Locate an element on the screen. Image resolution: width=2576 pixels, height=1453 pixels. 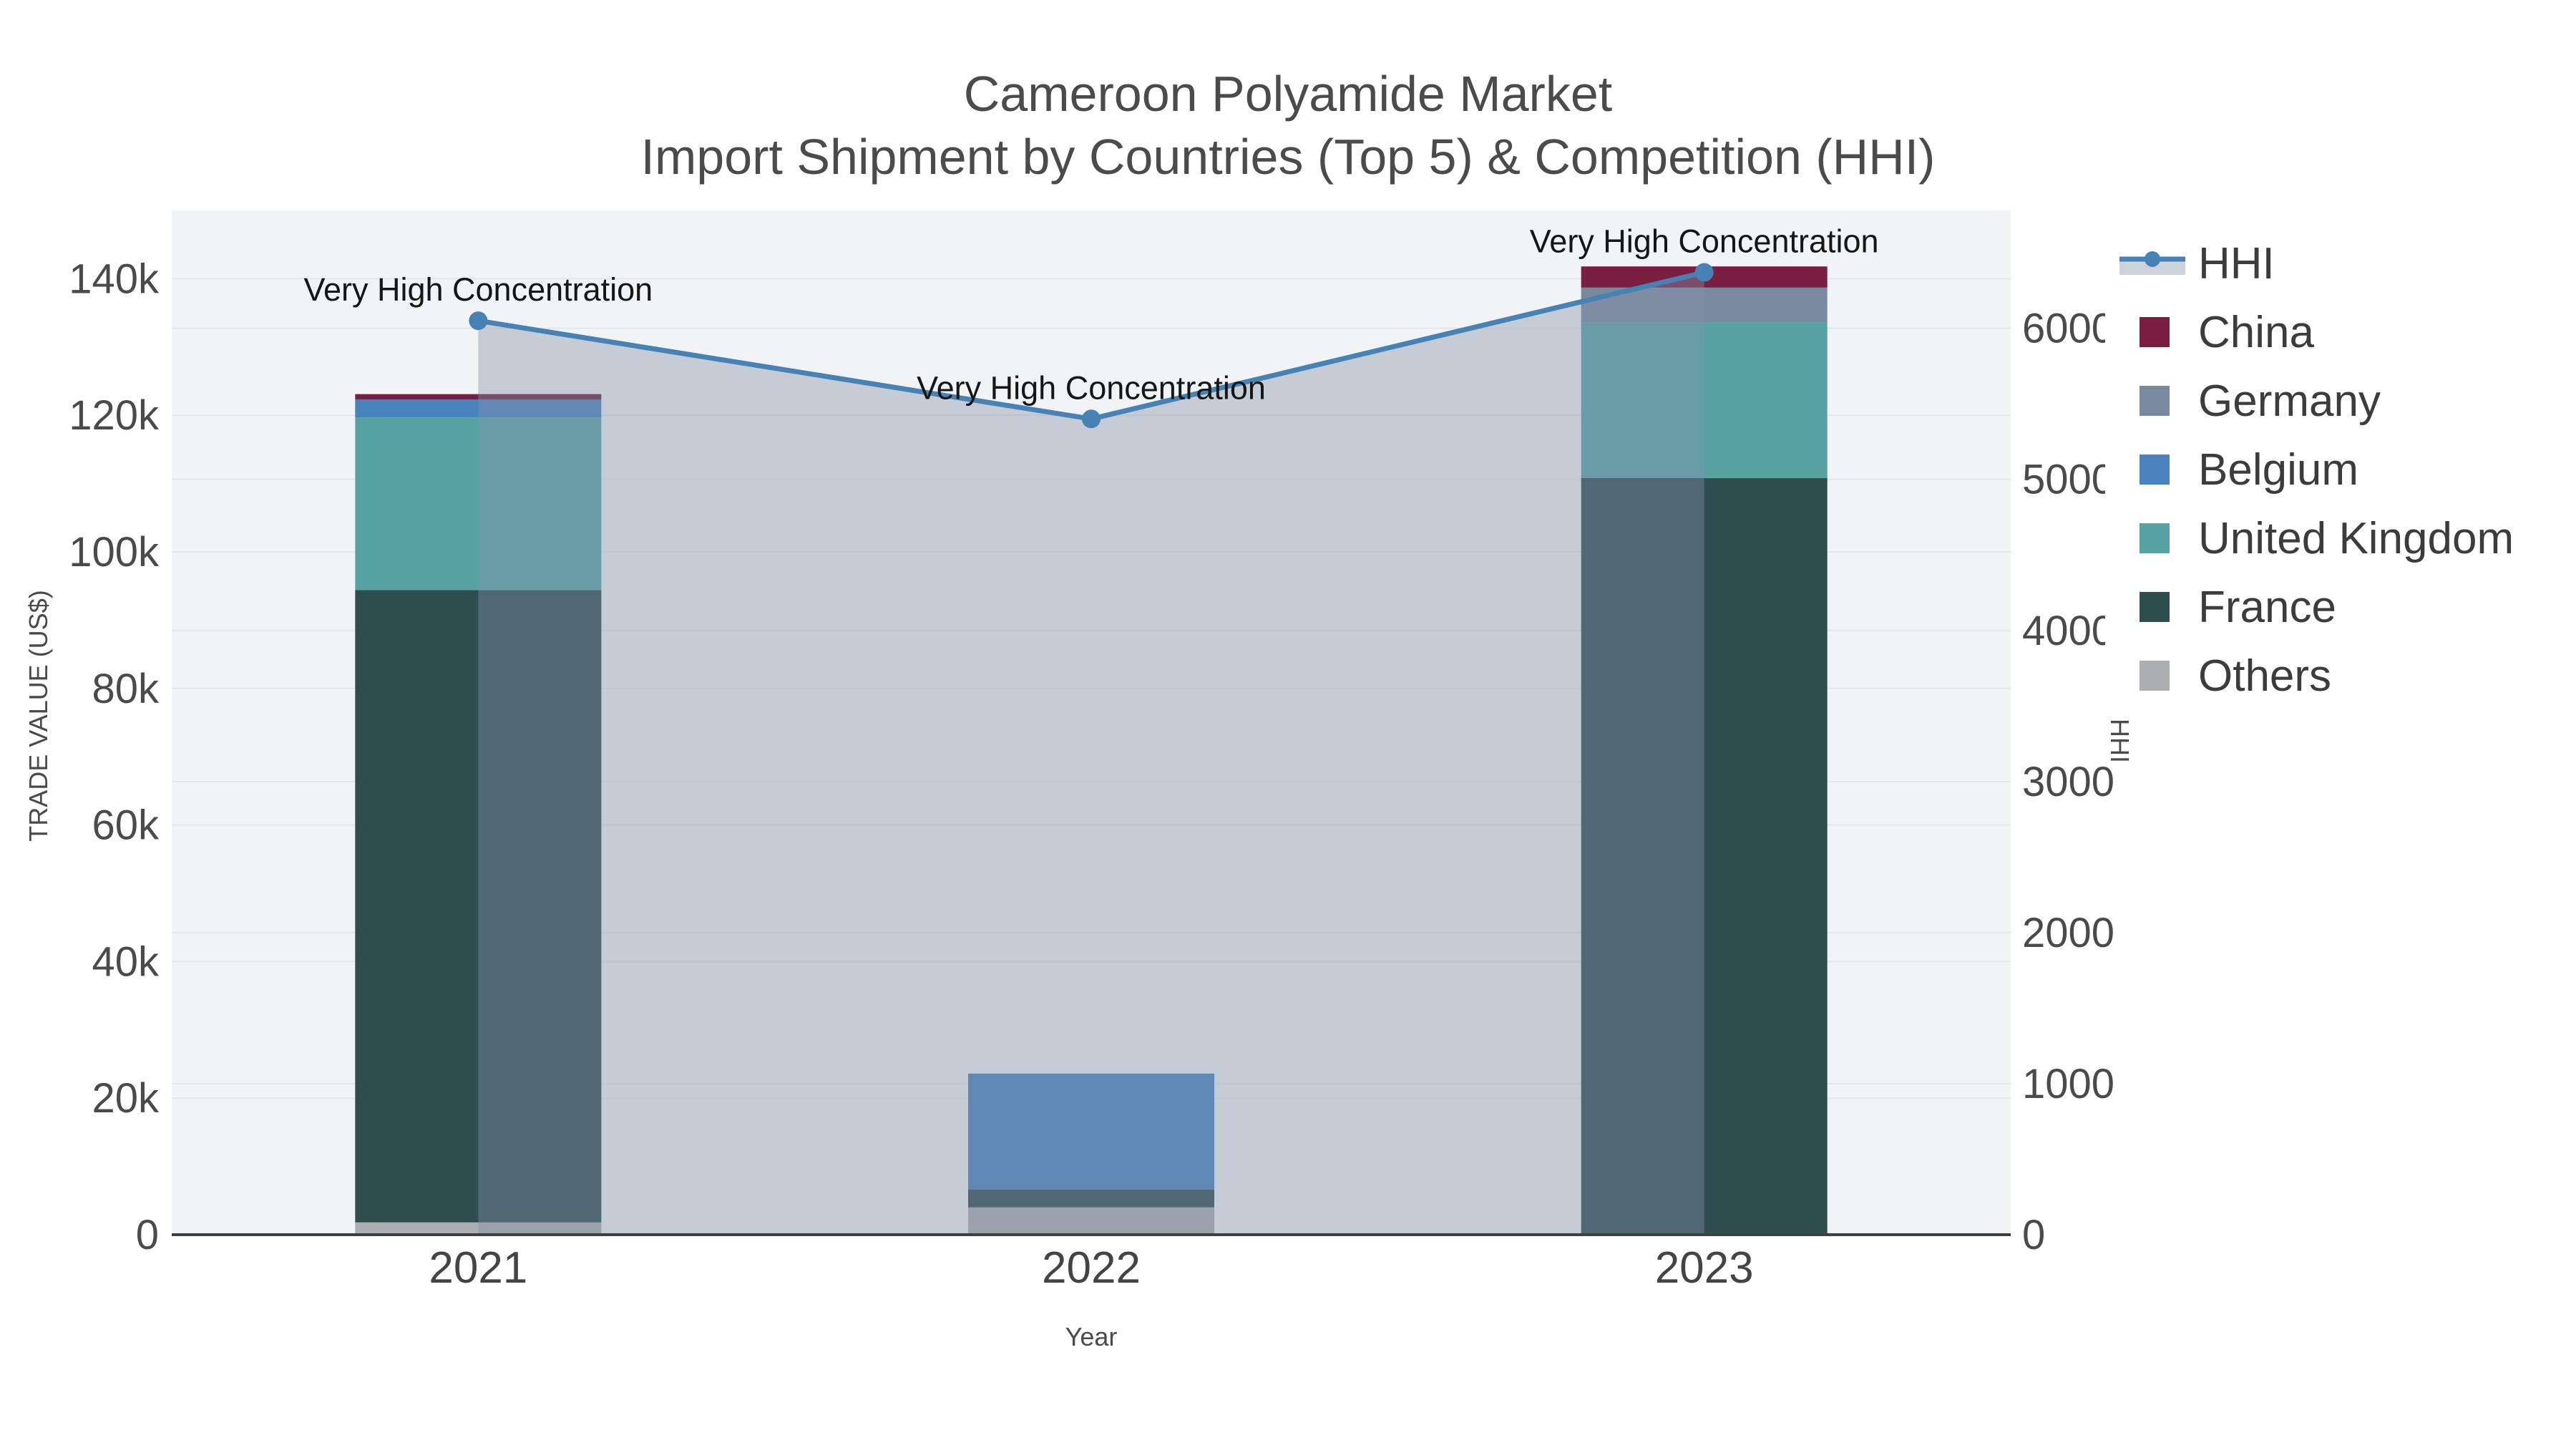
legend-item-germany: Germany is located at coordinates (2260, 401).